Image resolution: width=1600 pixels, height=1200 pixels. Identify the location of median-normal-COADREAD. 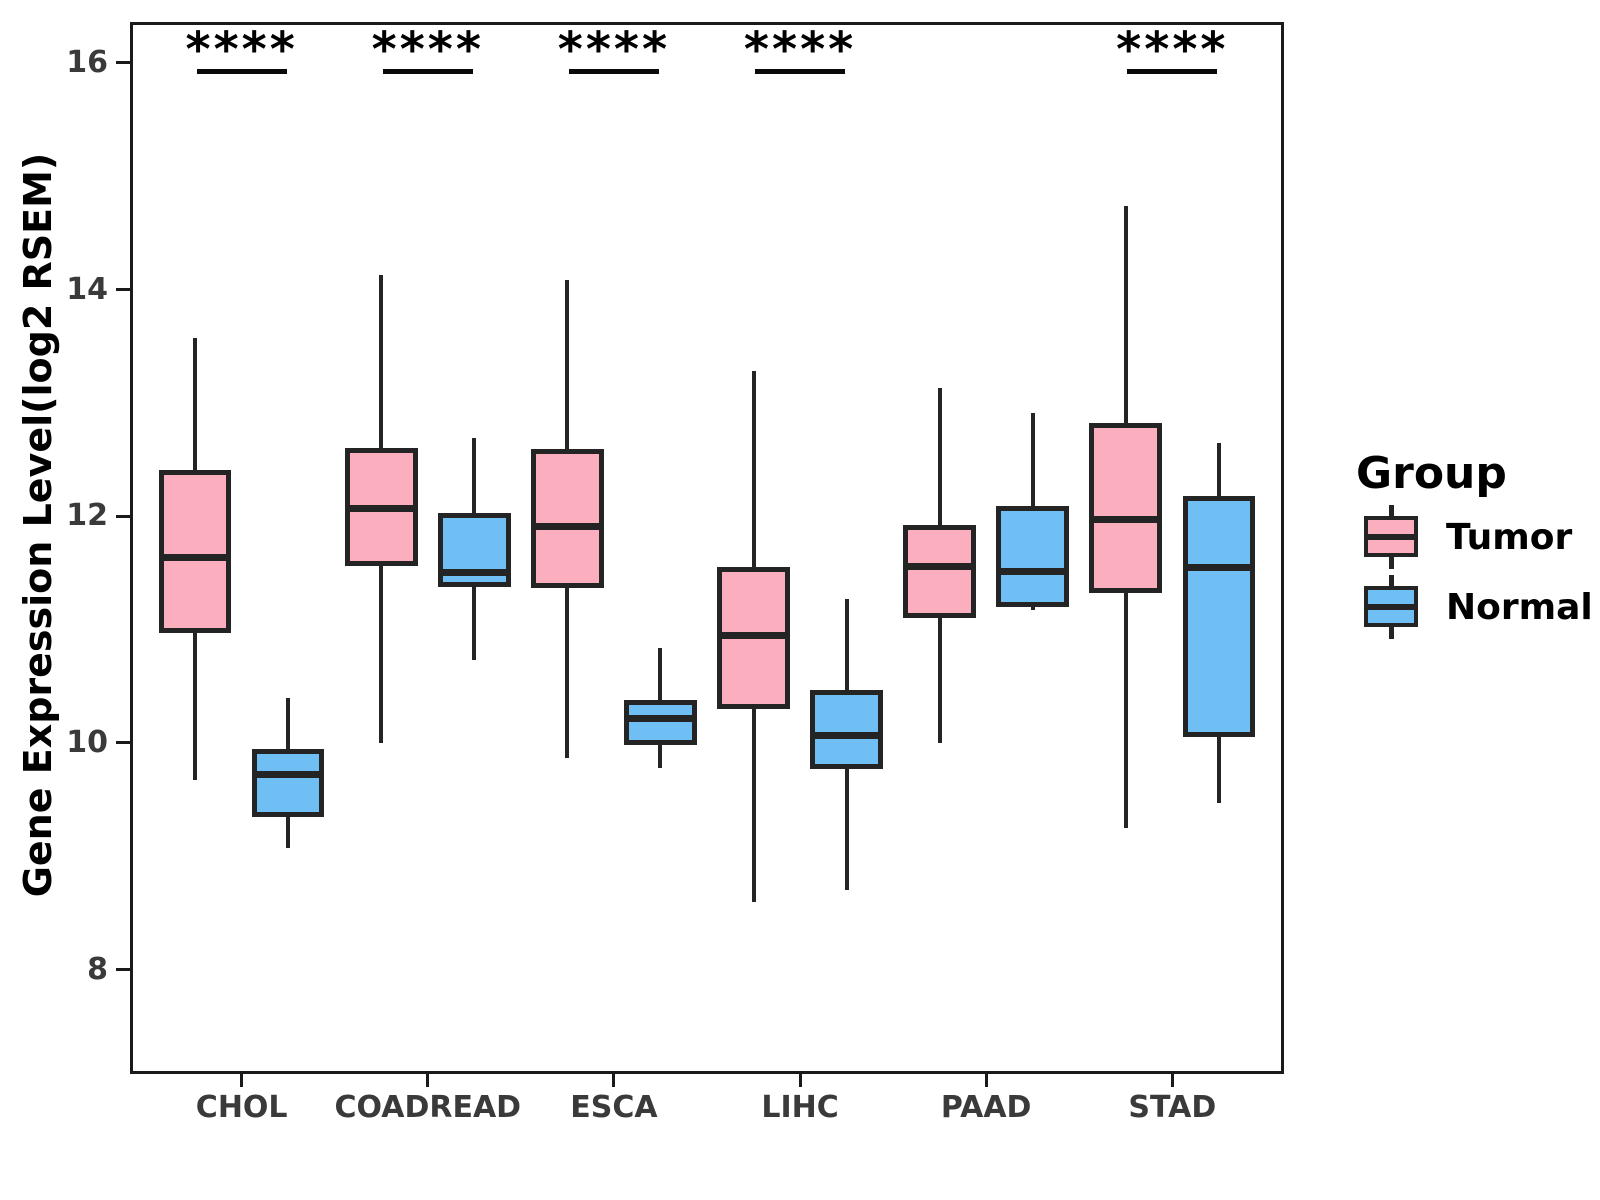
(474, 573).